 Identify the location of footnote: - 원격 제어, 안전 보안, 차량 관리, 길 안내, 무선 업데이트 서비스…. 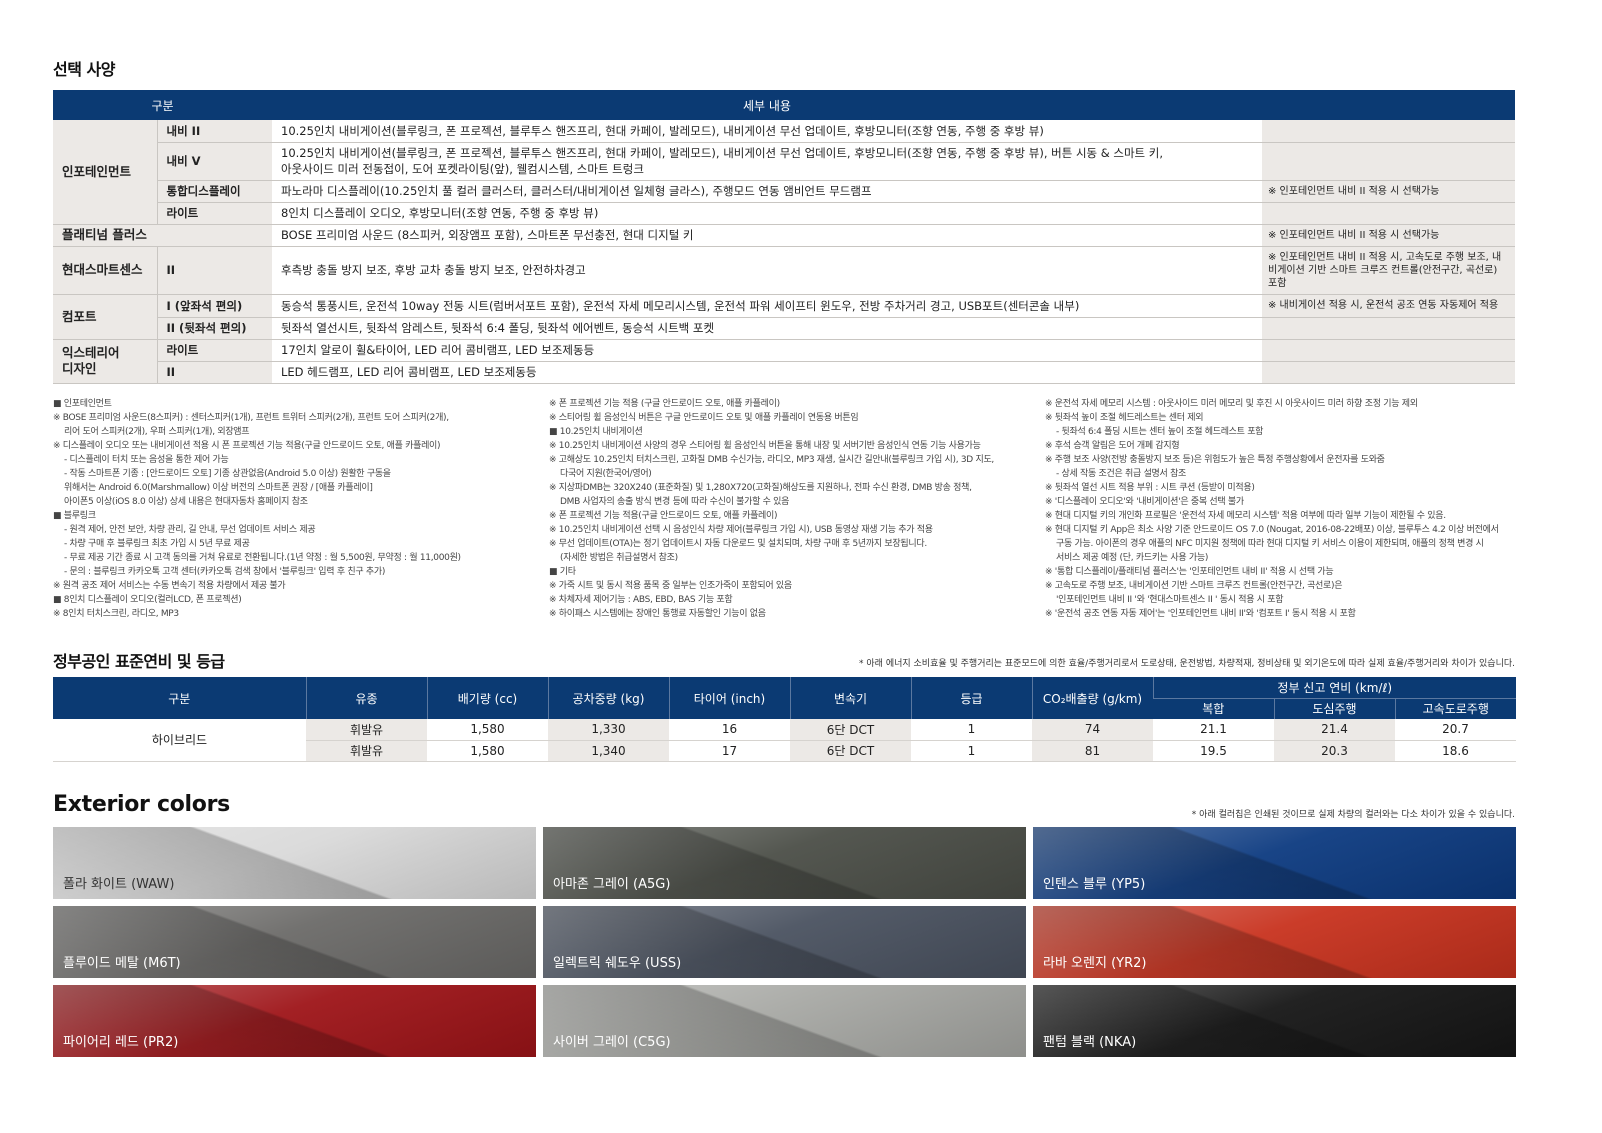
(190, 530).